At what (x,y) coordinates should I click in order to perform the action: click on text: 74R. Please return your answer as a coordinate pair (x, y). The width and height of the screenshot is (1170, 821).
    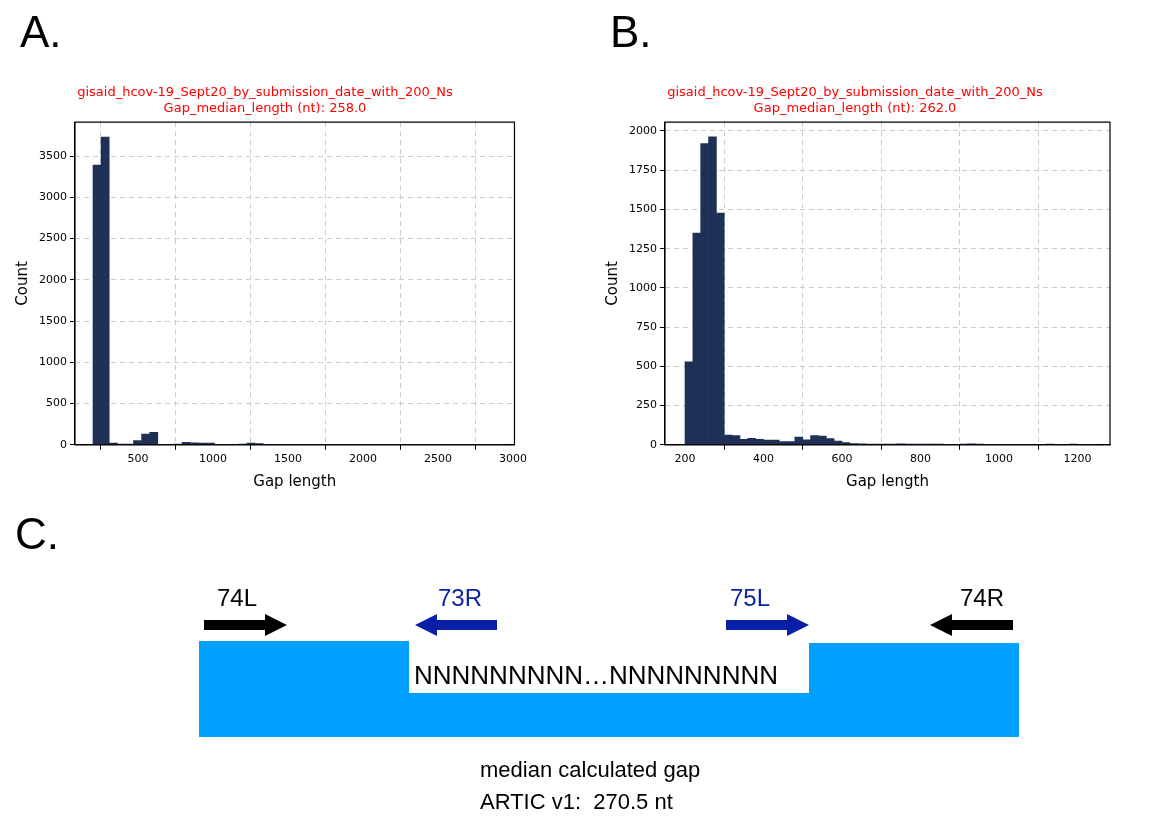
    Looking at the image, I should click on (982, 598).